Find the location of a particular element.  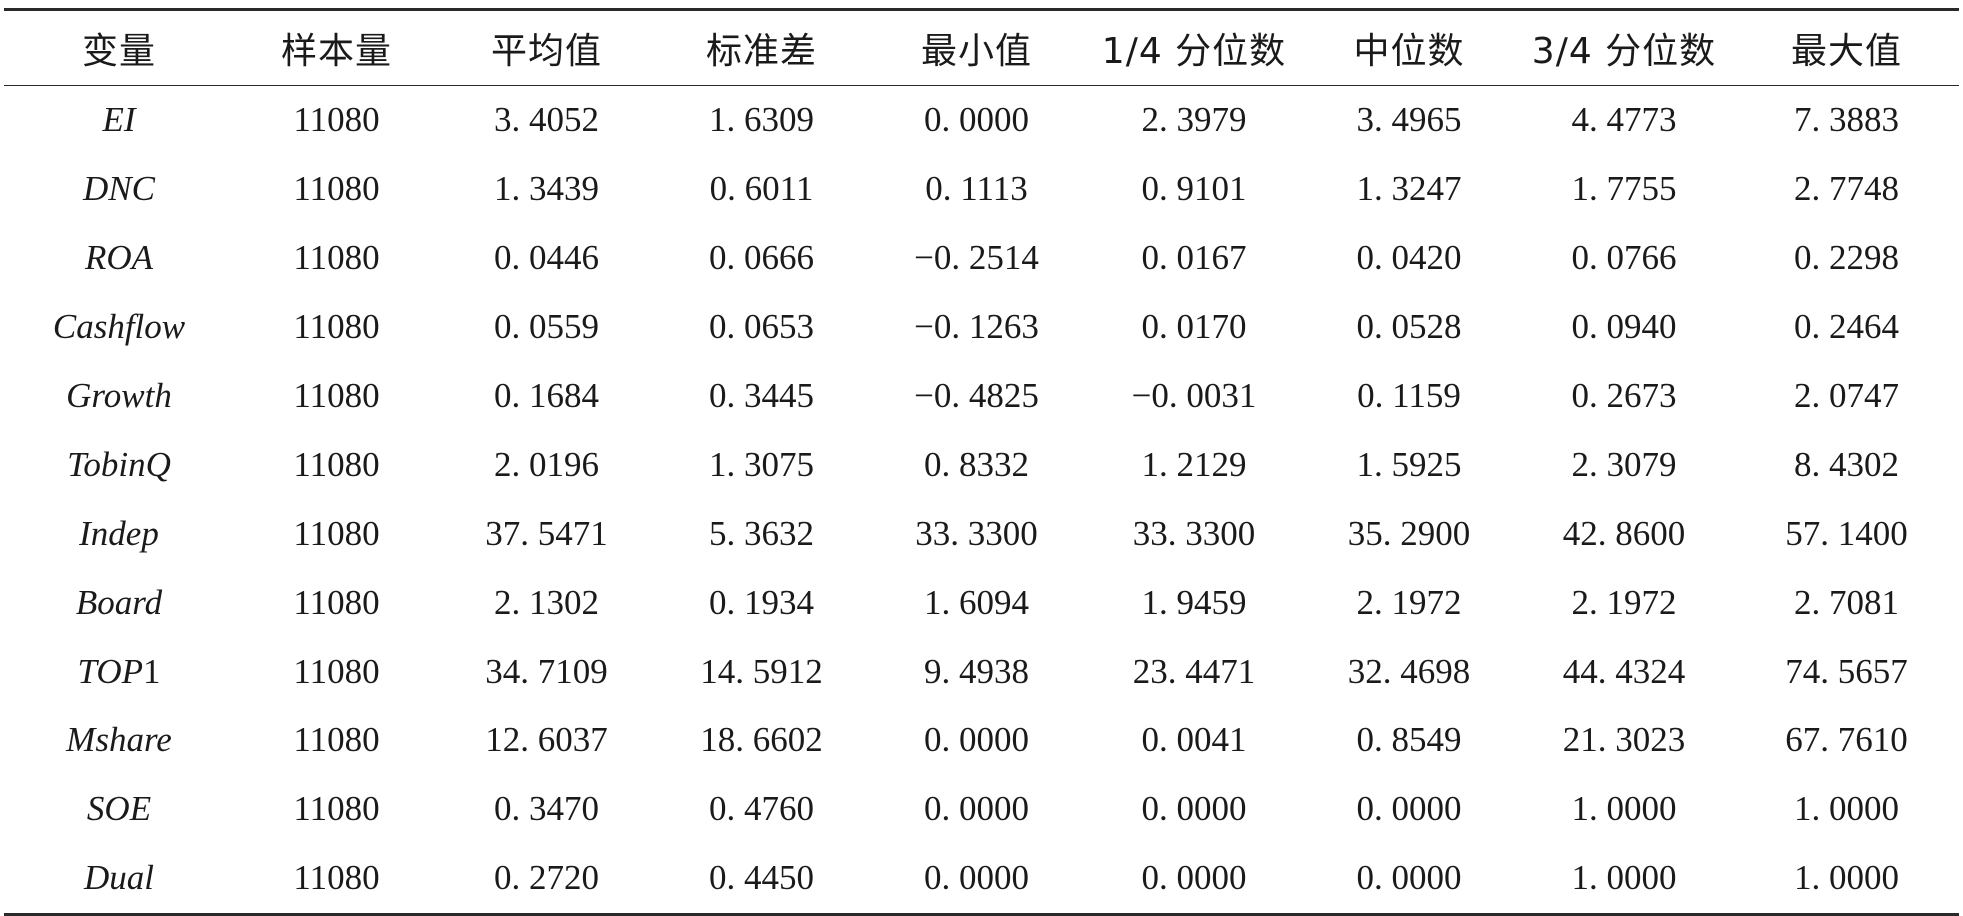

header-third-quartile: 3/4 分位数 is located at coordinates (1624, 51).